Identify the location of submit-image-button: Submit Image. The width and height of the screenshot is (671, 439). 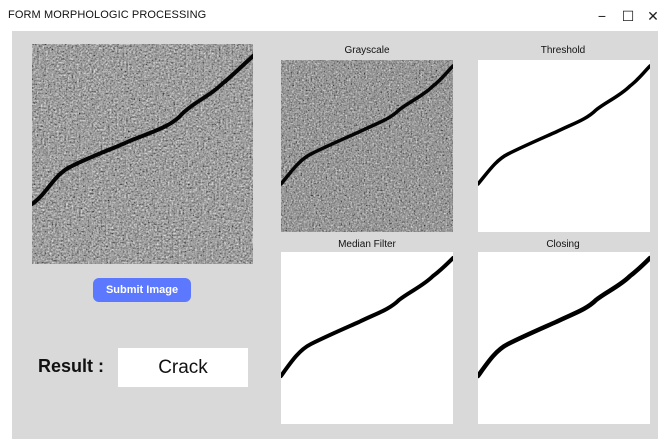
(142, 290).